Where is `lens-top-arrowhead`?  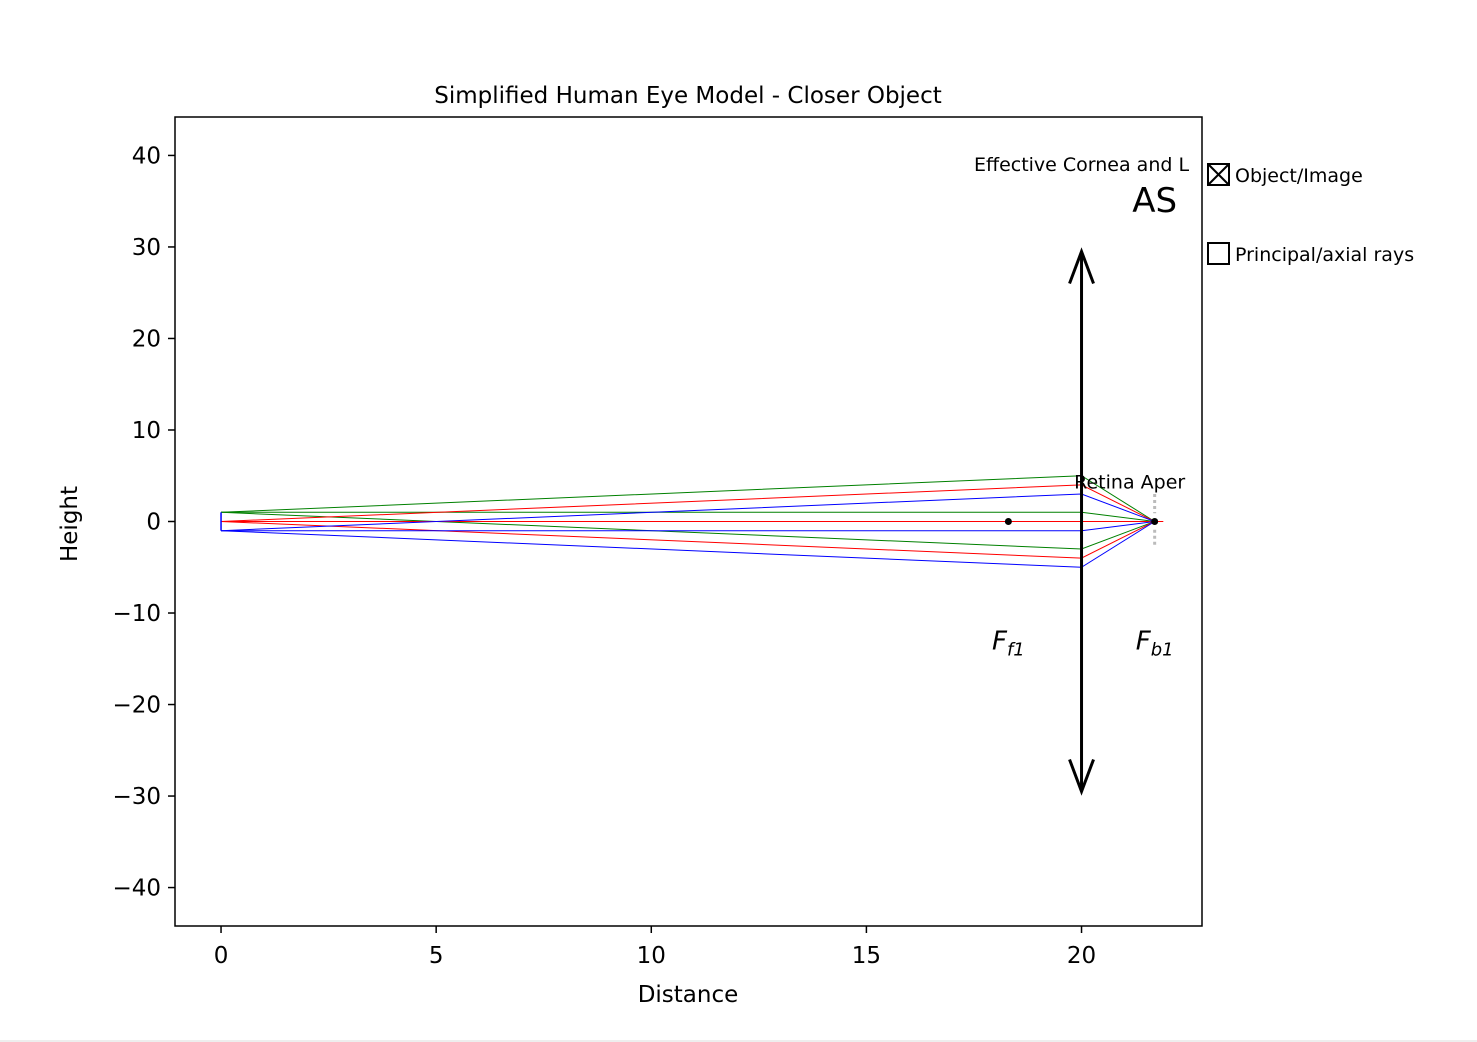
lens-top-arrowhead is located at coordinates (1081, 266).